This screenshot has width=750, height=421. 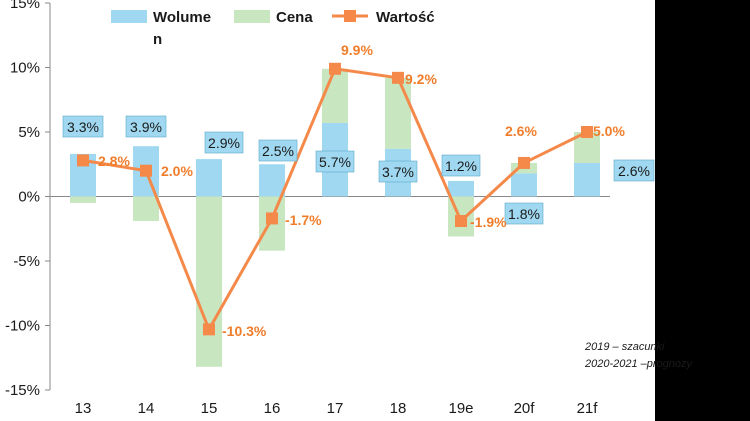 What do you see at coordinates (702, 210) in the screenshot?
I see `right-black-panel` at bounding box center [702, 210].